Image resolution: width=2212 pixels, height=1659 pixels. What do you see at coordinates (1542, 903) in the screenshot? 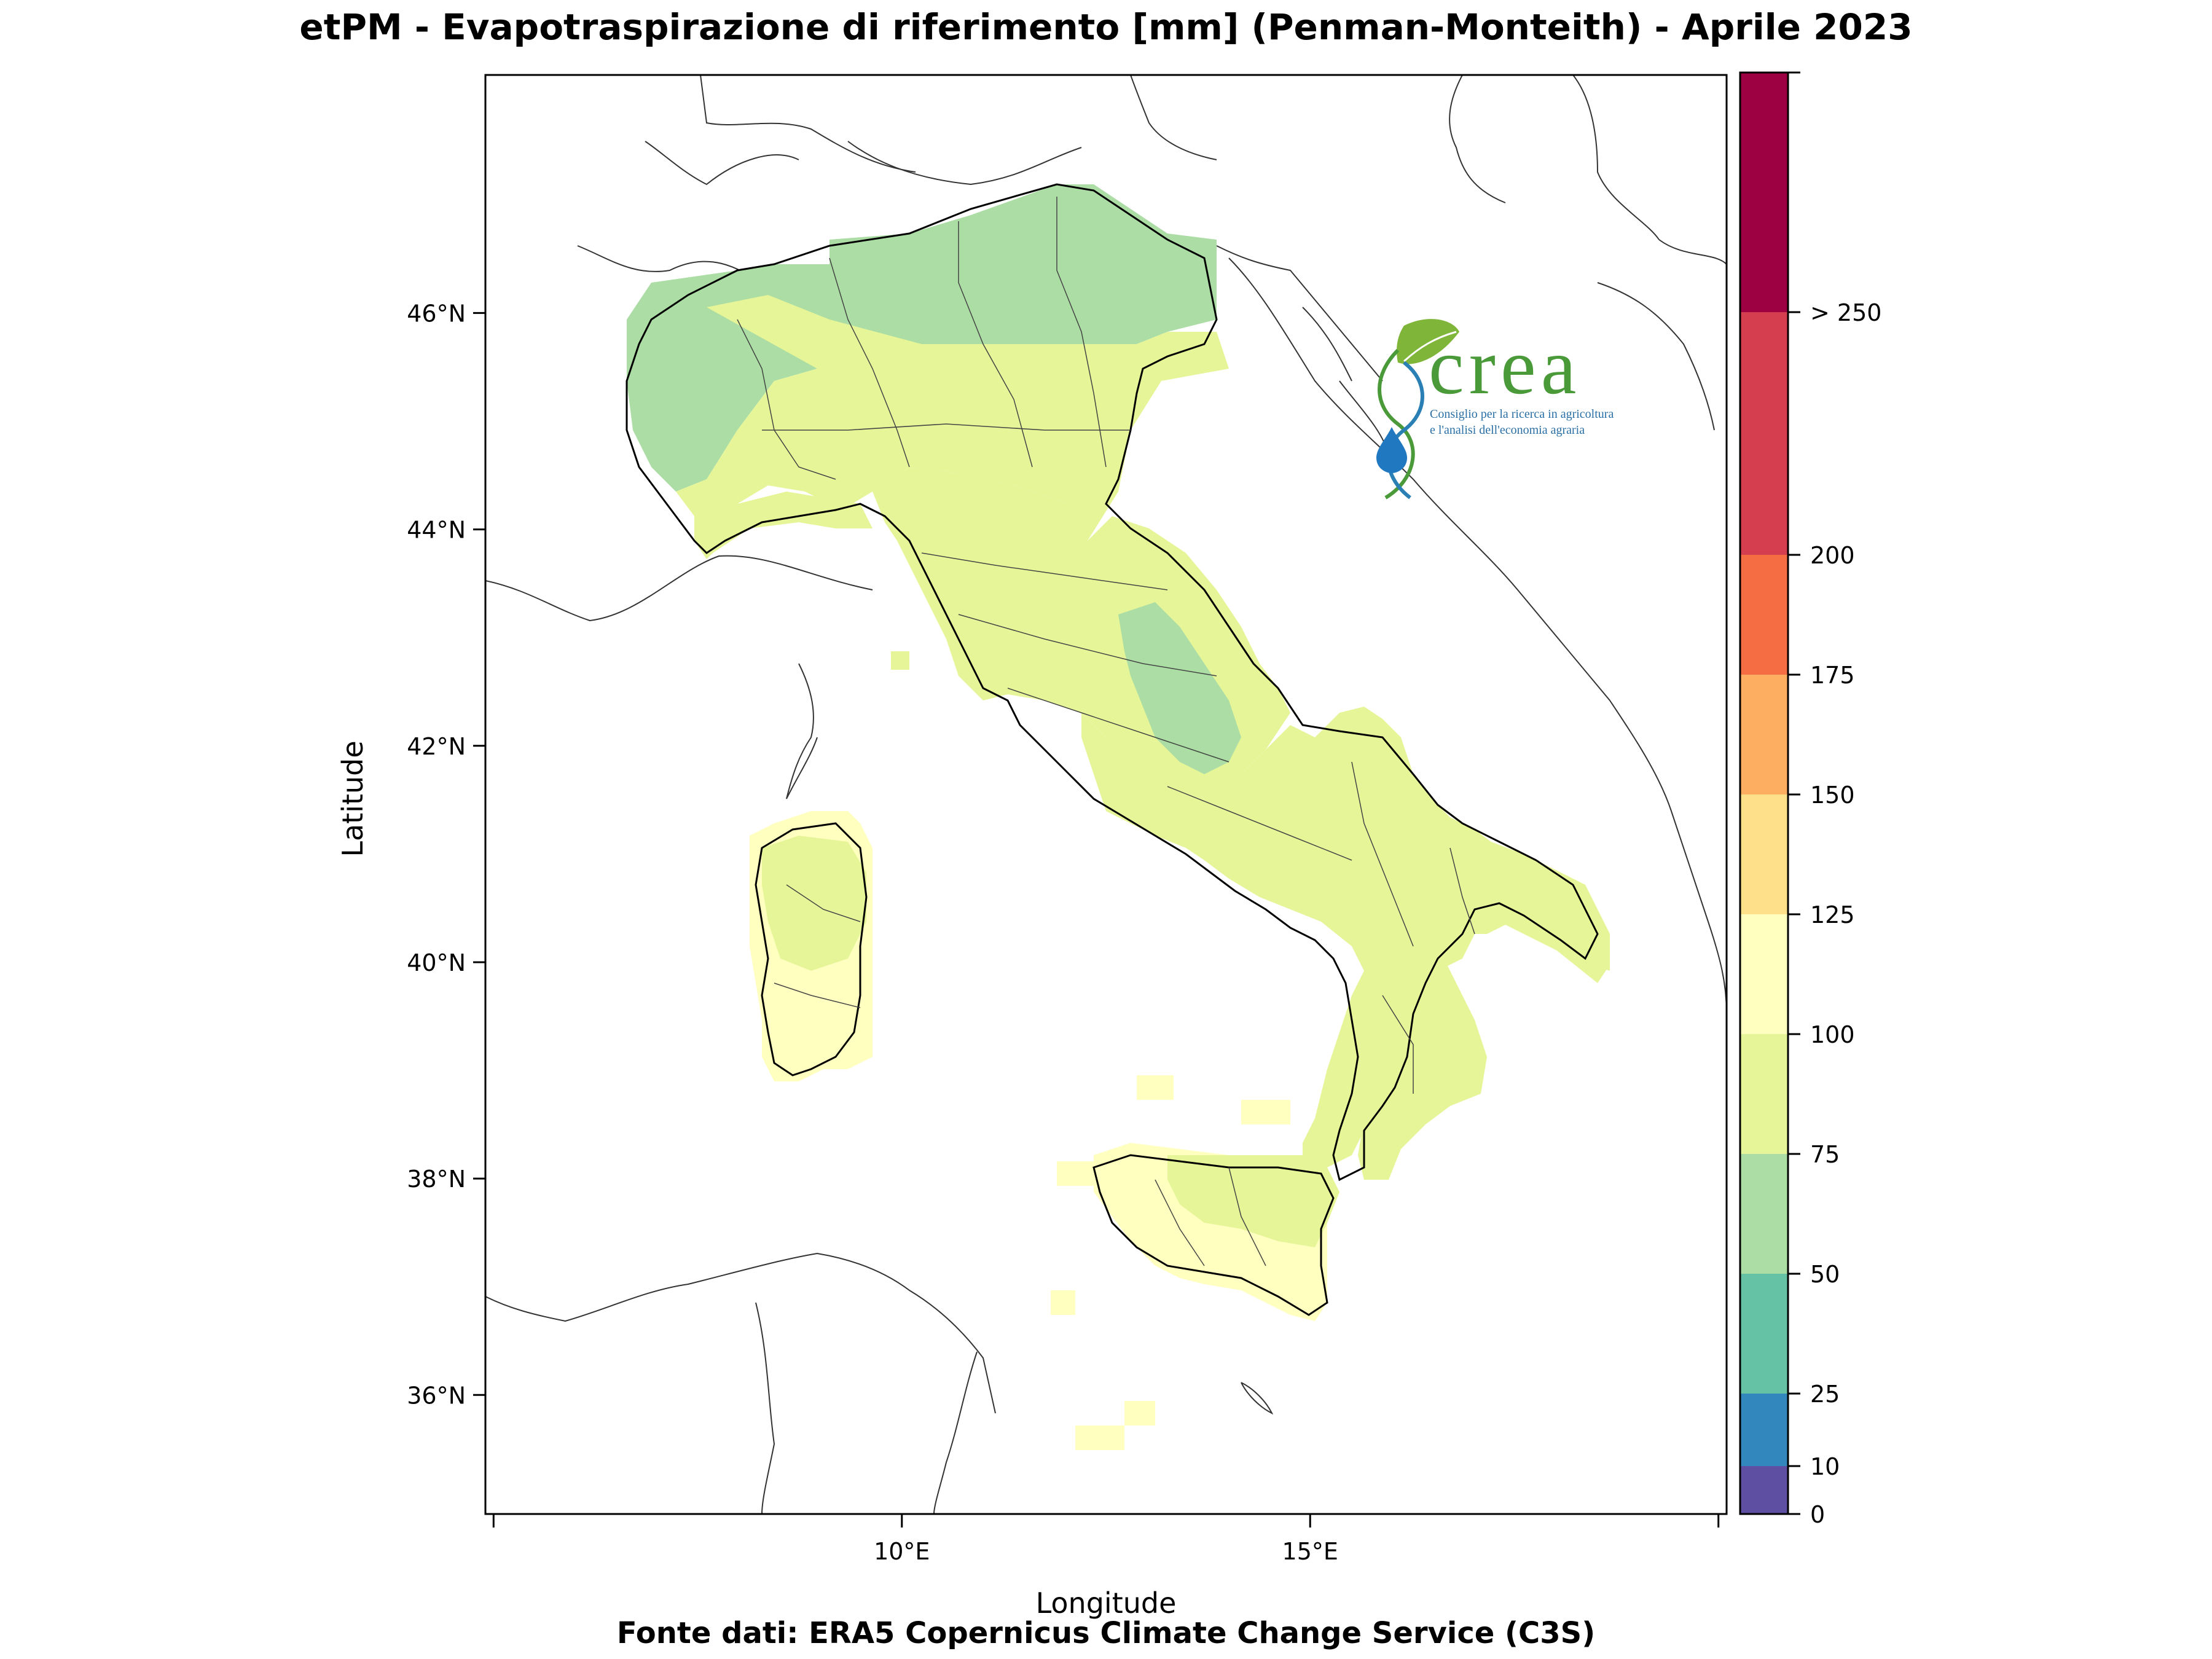
I see `cell-region-puglia` at bounding box center [1542, 903].